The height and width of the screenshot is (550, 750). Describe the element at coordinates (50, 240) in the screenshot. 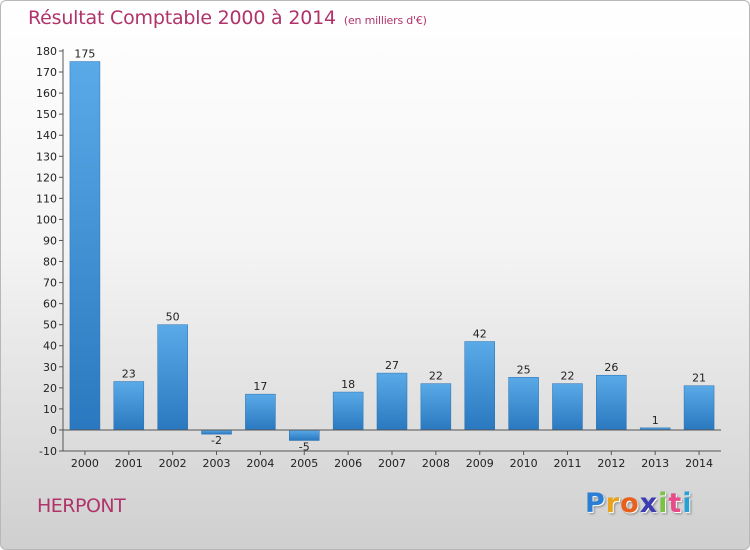

I see `y-tick-label: 90` at that location.